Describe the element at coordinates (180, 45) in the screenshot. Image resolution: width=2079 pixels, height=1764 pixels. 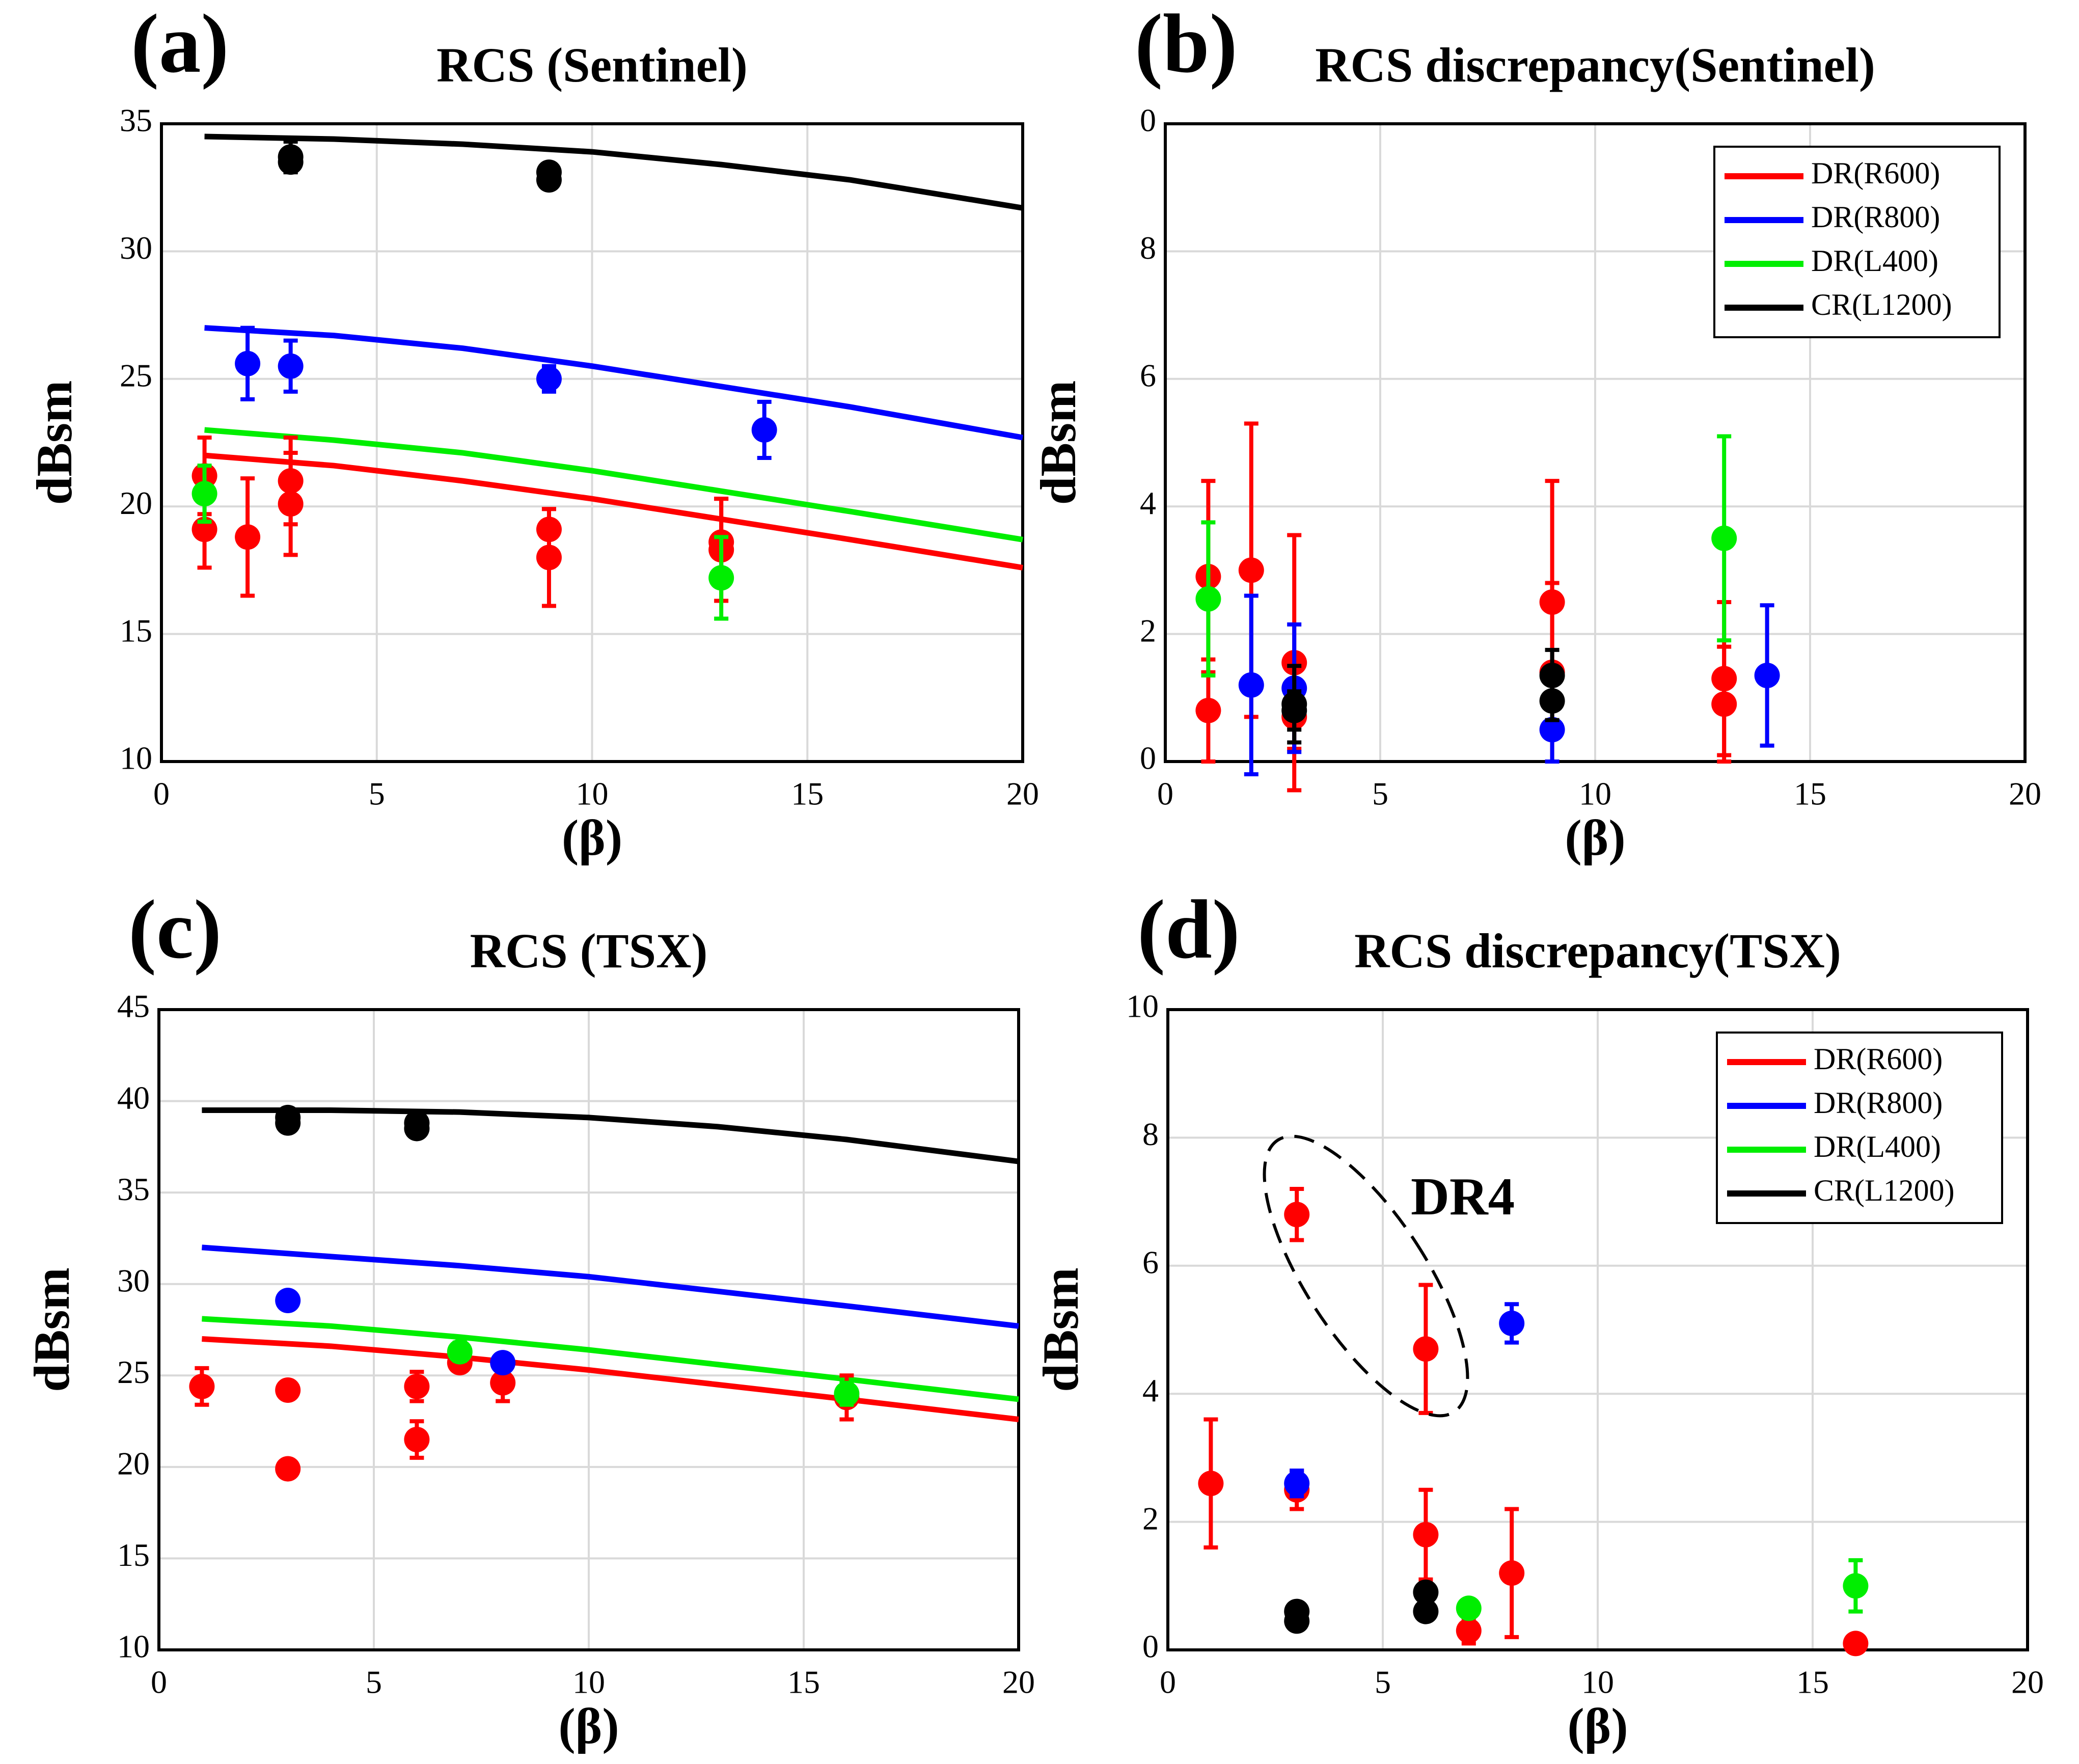
I see `panel-label: (a)` at that location.